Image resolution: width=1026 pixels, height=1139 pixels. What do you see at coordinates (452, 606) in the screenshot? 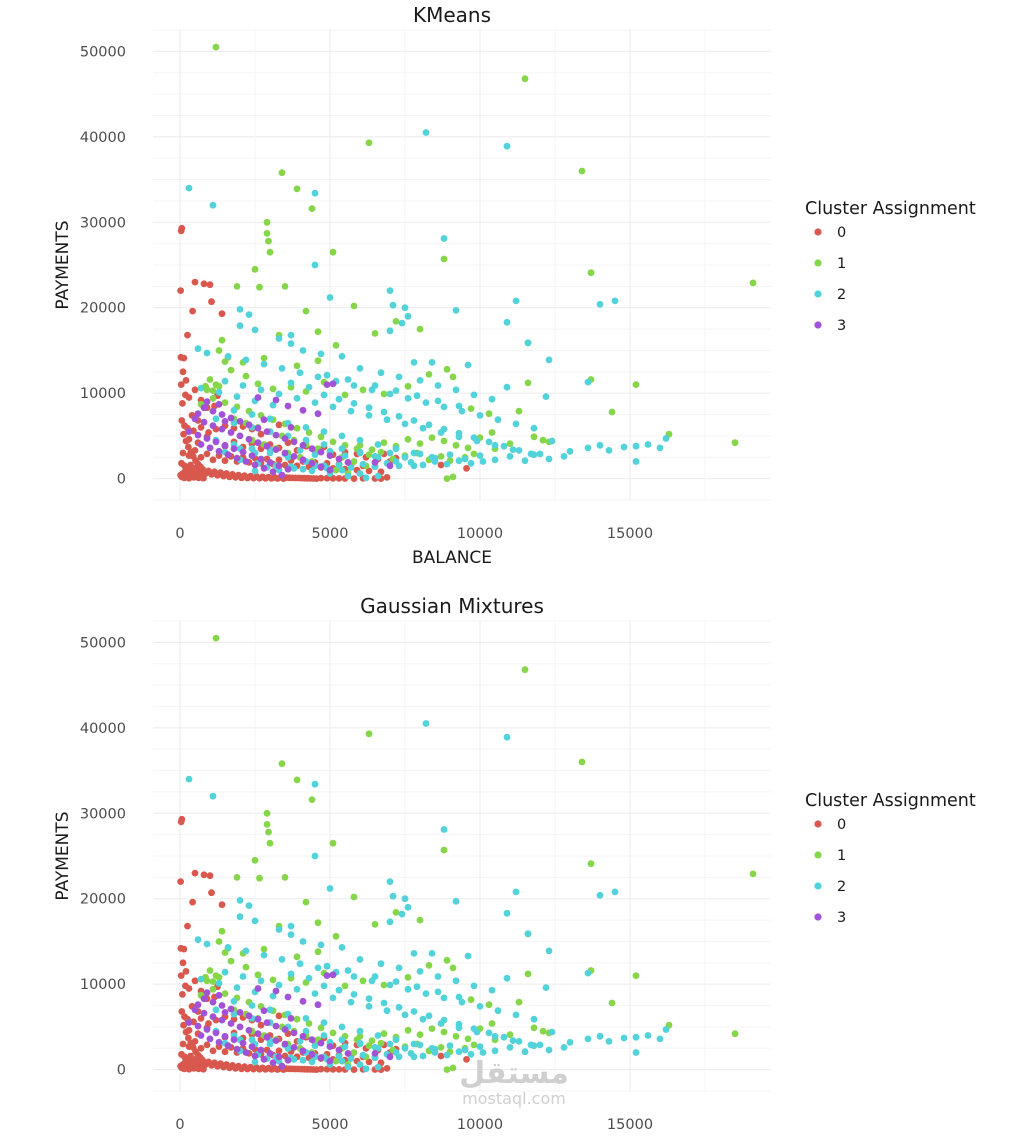
I see `chart-title: Gaussian Mixtures` at bounding box center [452, 606].